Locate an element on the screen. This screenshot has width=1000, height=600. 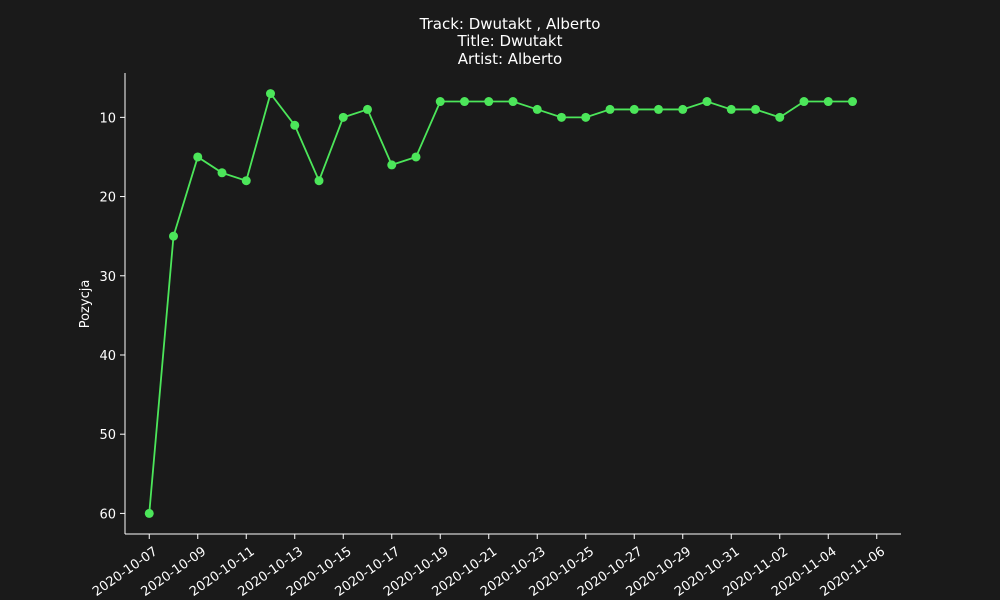
chart-title-name: Title: Dwutakt is located at coordinates (510, 41).